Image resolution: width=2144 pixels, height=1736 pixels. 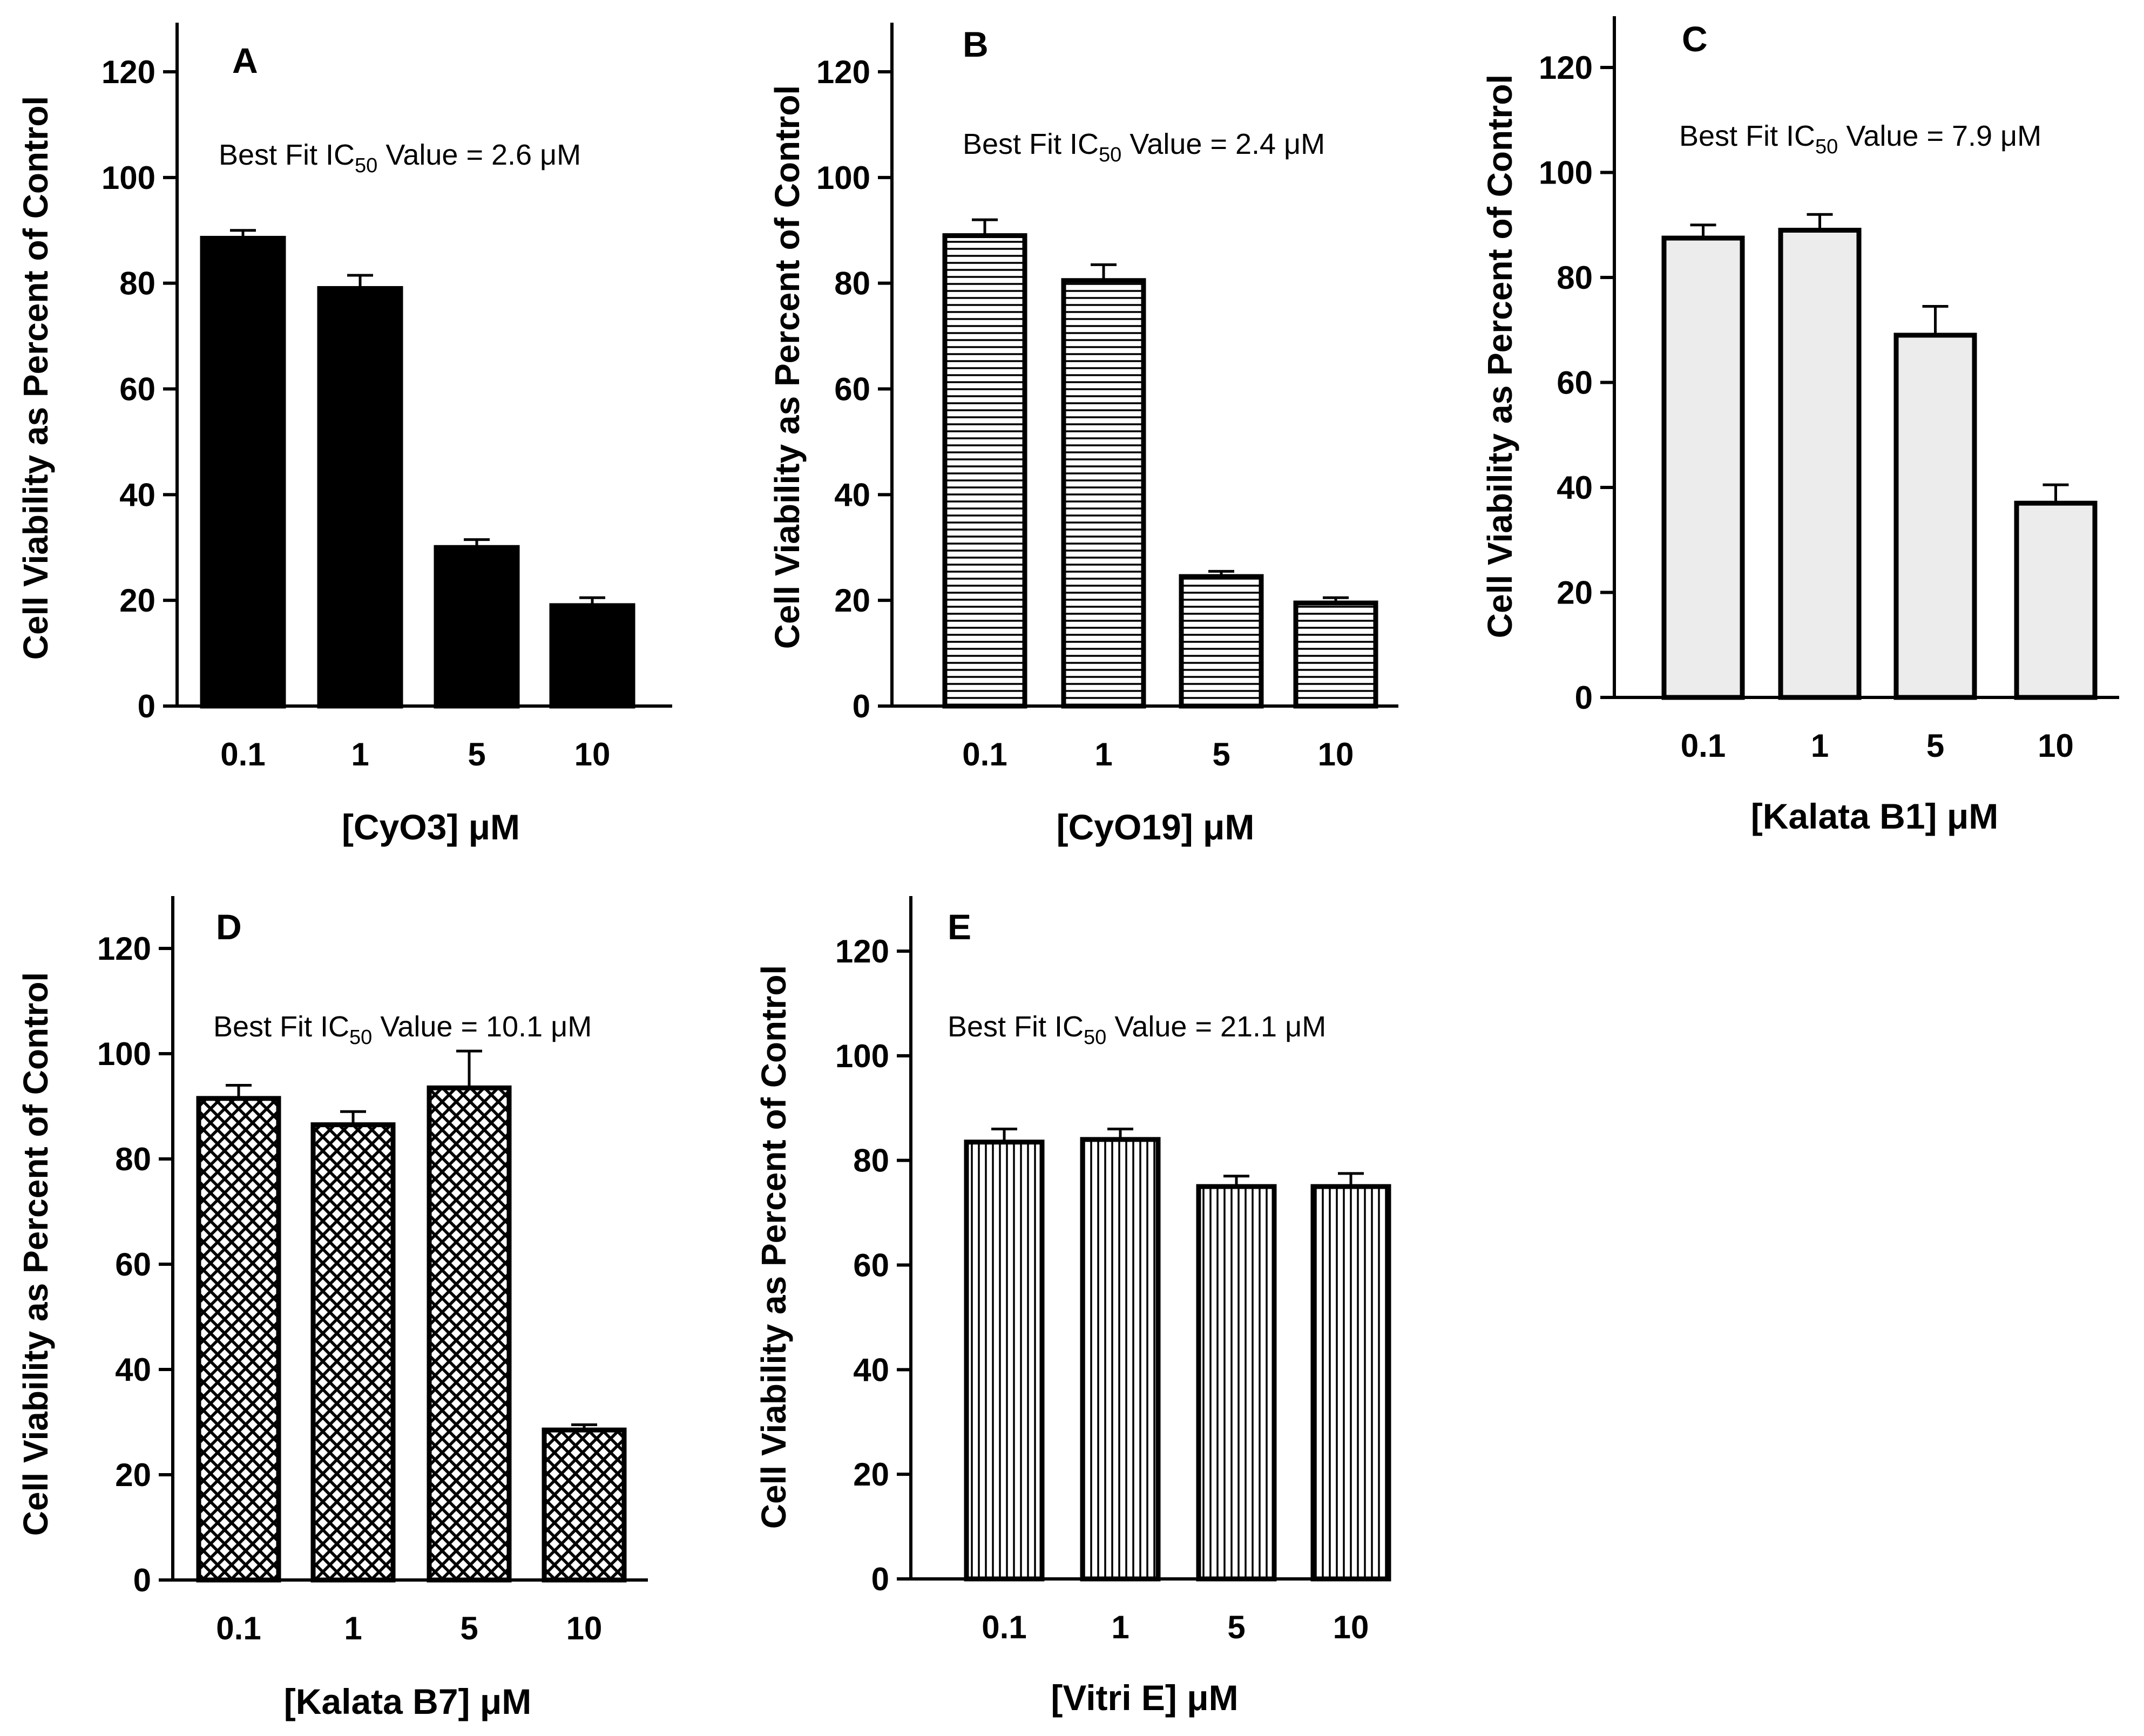 I want to click on panel-b-y-tick-label: 100, so click(x=843, y=178).